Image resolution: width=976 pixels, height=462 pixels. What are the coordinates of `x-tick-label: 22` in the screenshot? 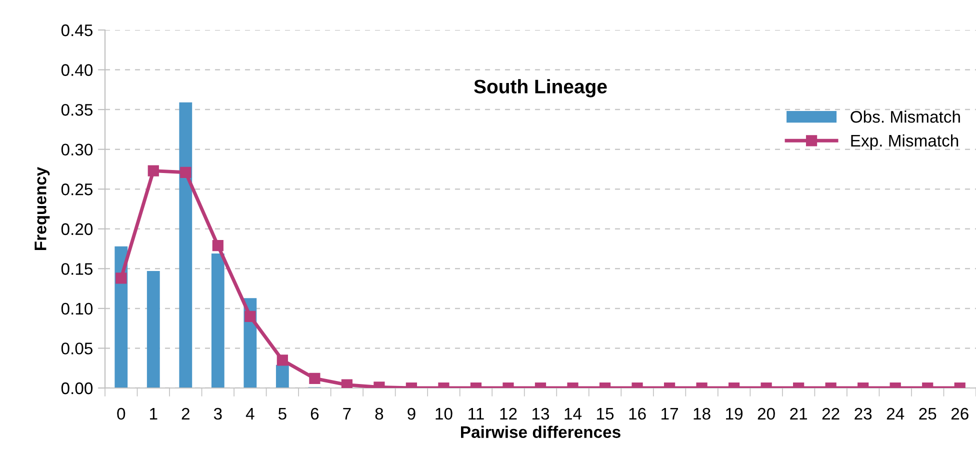 It's located at (831, 414).